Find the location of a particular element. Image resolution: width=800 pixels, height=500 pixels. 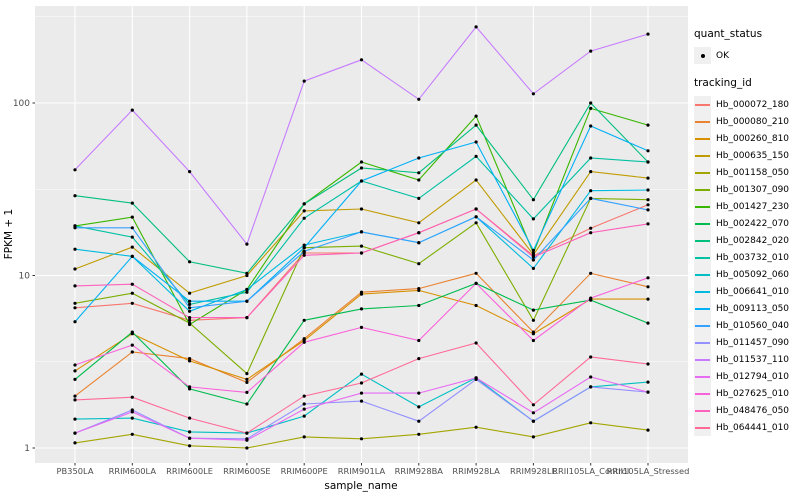

point-Hb_001158_050-RRIM928BA is located at coordinates (419, 434).